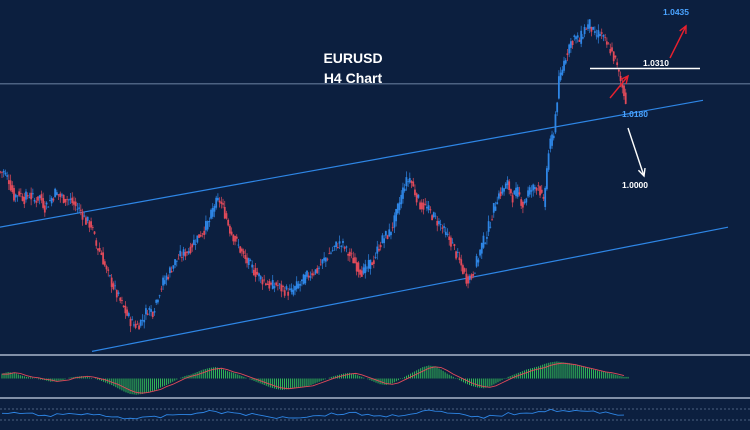  I want to click on level-label-1-0000: 1.0000, so click(635, 185).